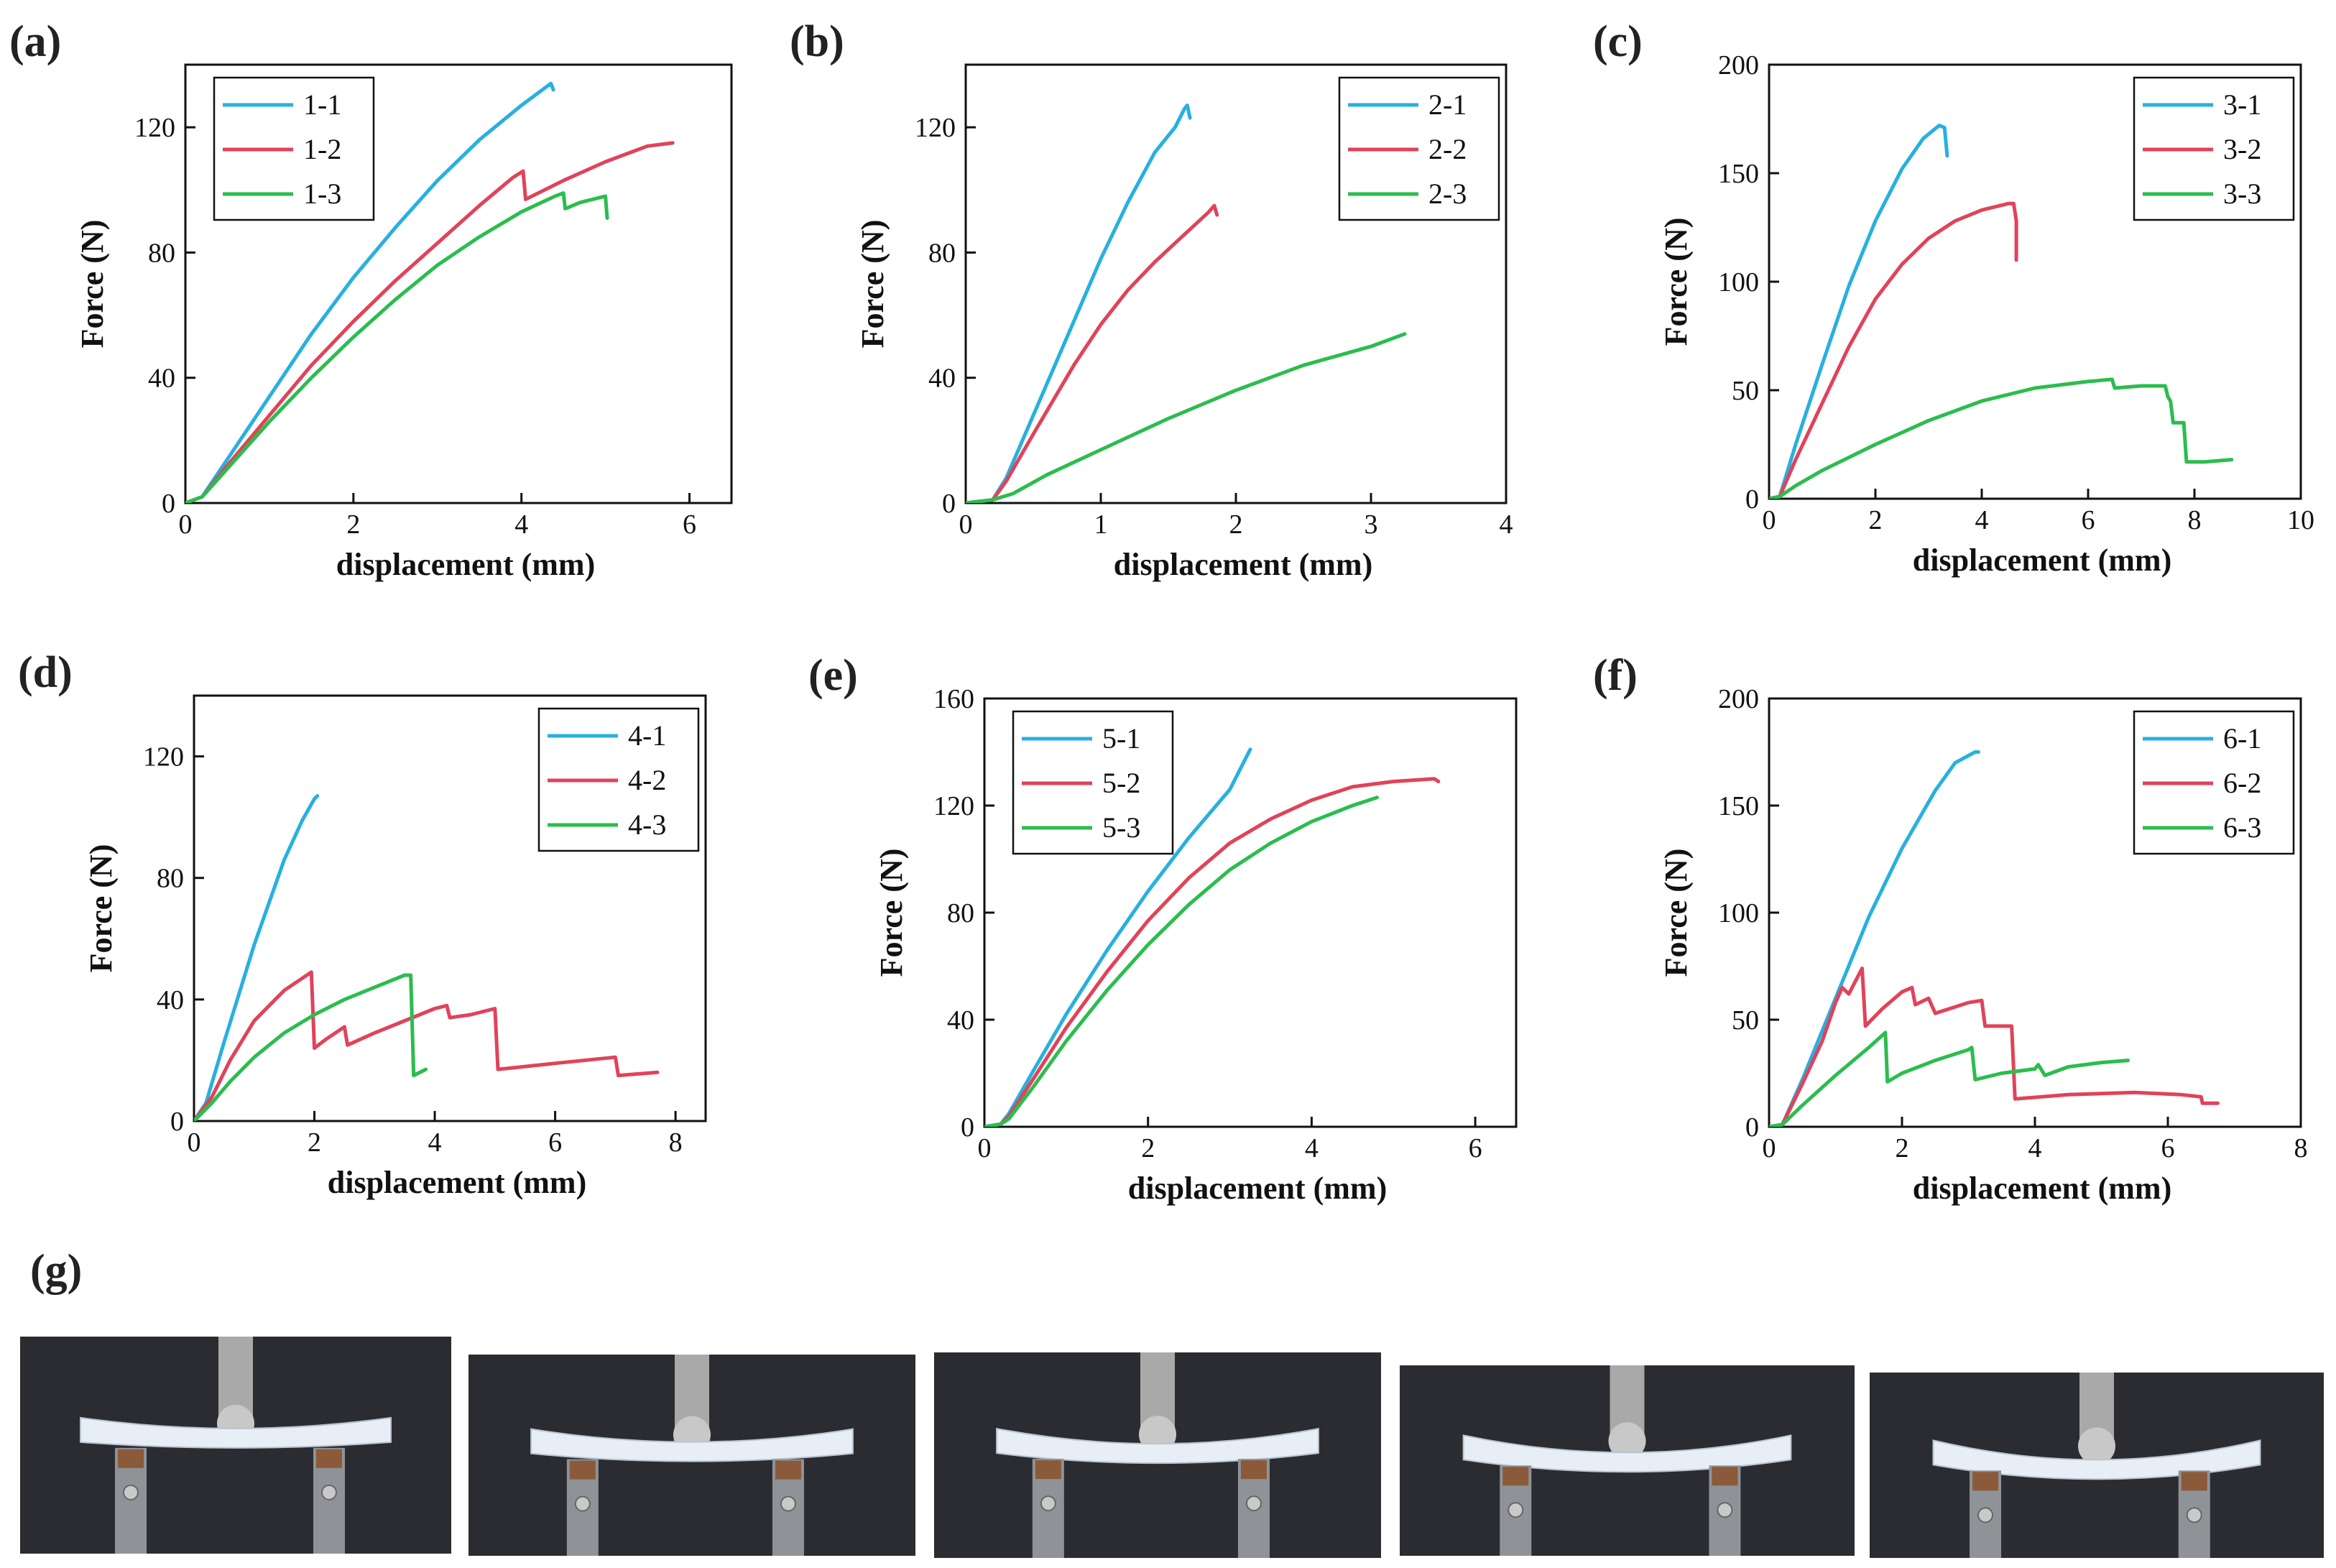 This screenshot has width=2336, height=1568. Describe the element at coordinates (2242, 193) in the screenshot. I see `legend-label: 3-3` at that location.